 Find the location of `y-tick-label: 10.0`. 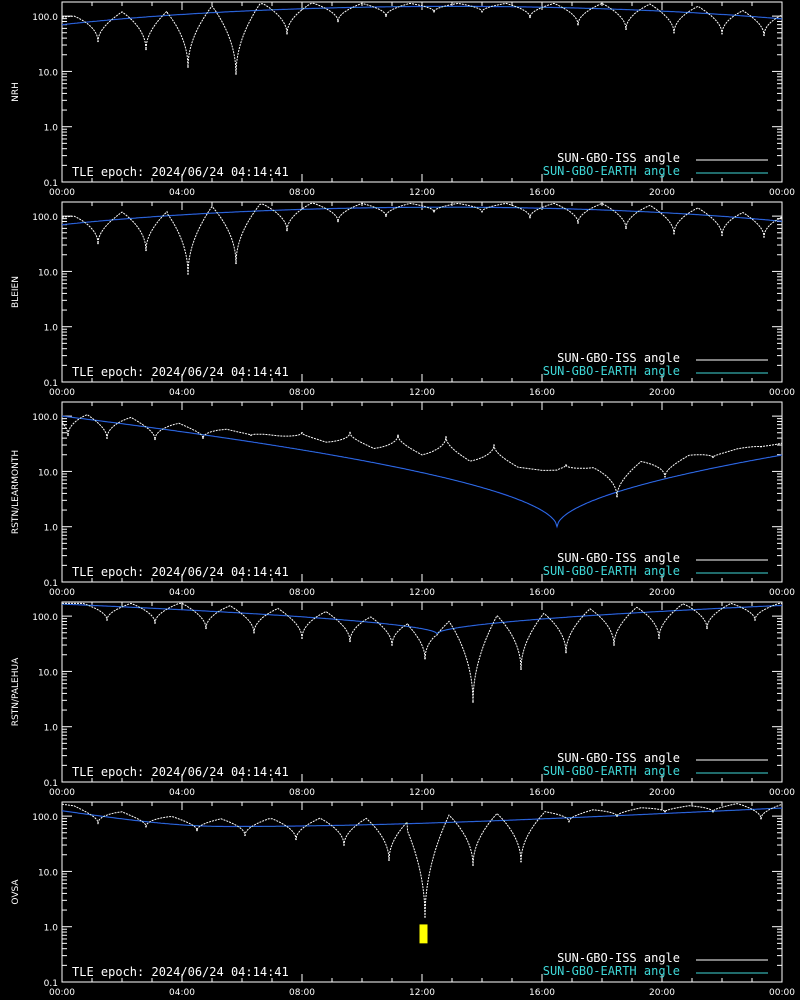

y-tick-label: 10.0 is located at coordinates (48, 873).